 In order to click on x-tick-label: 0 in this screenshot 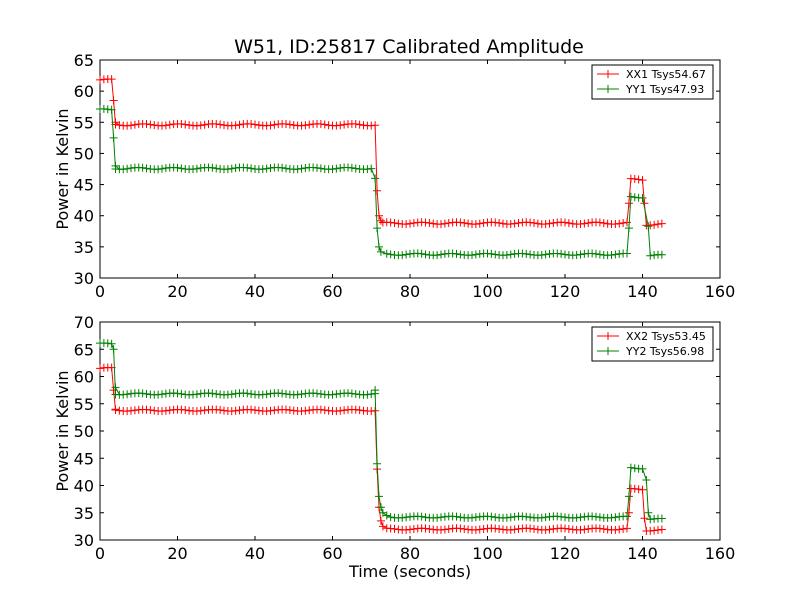, I will do `click(100, 553)`.